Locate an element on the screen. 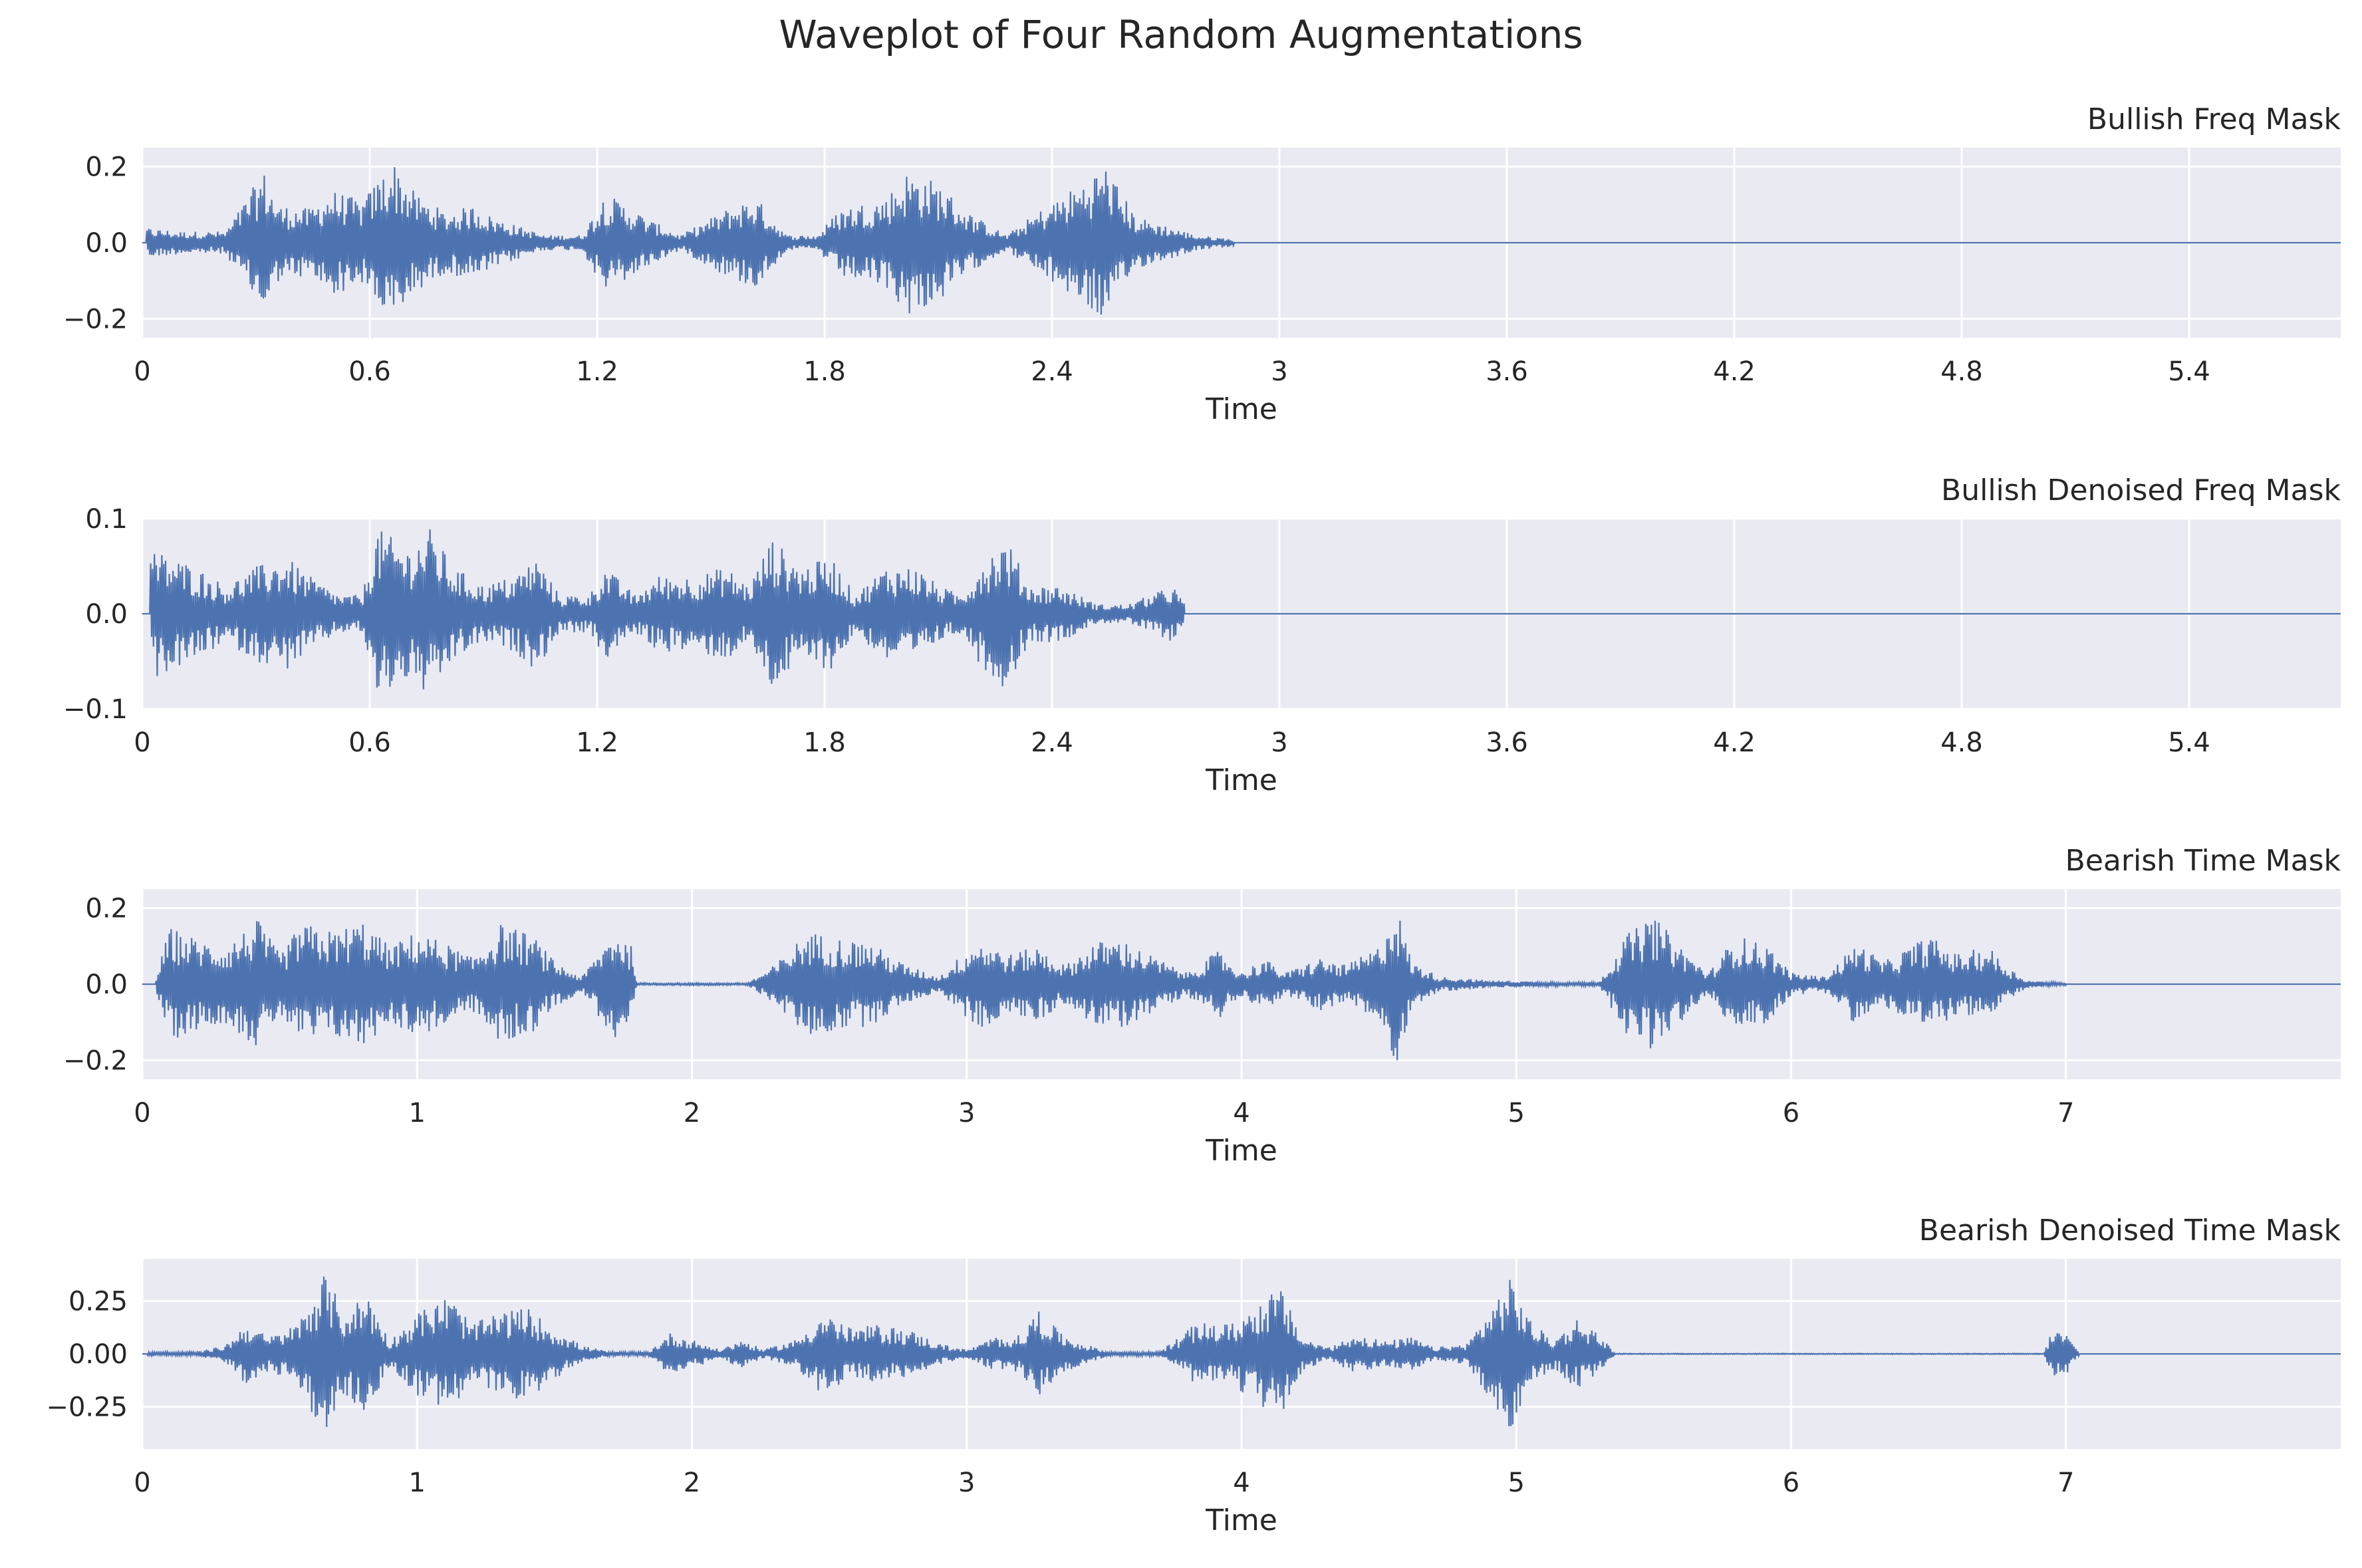  y-tick-label: −0.1 is located at coordinates (96, 709).